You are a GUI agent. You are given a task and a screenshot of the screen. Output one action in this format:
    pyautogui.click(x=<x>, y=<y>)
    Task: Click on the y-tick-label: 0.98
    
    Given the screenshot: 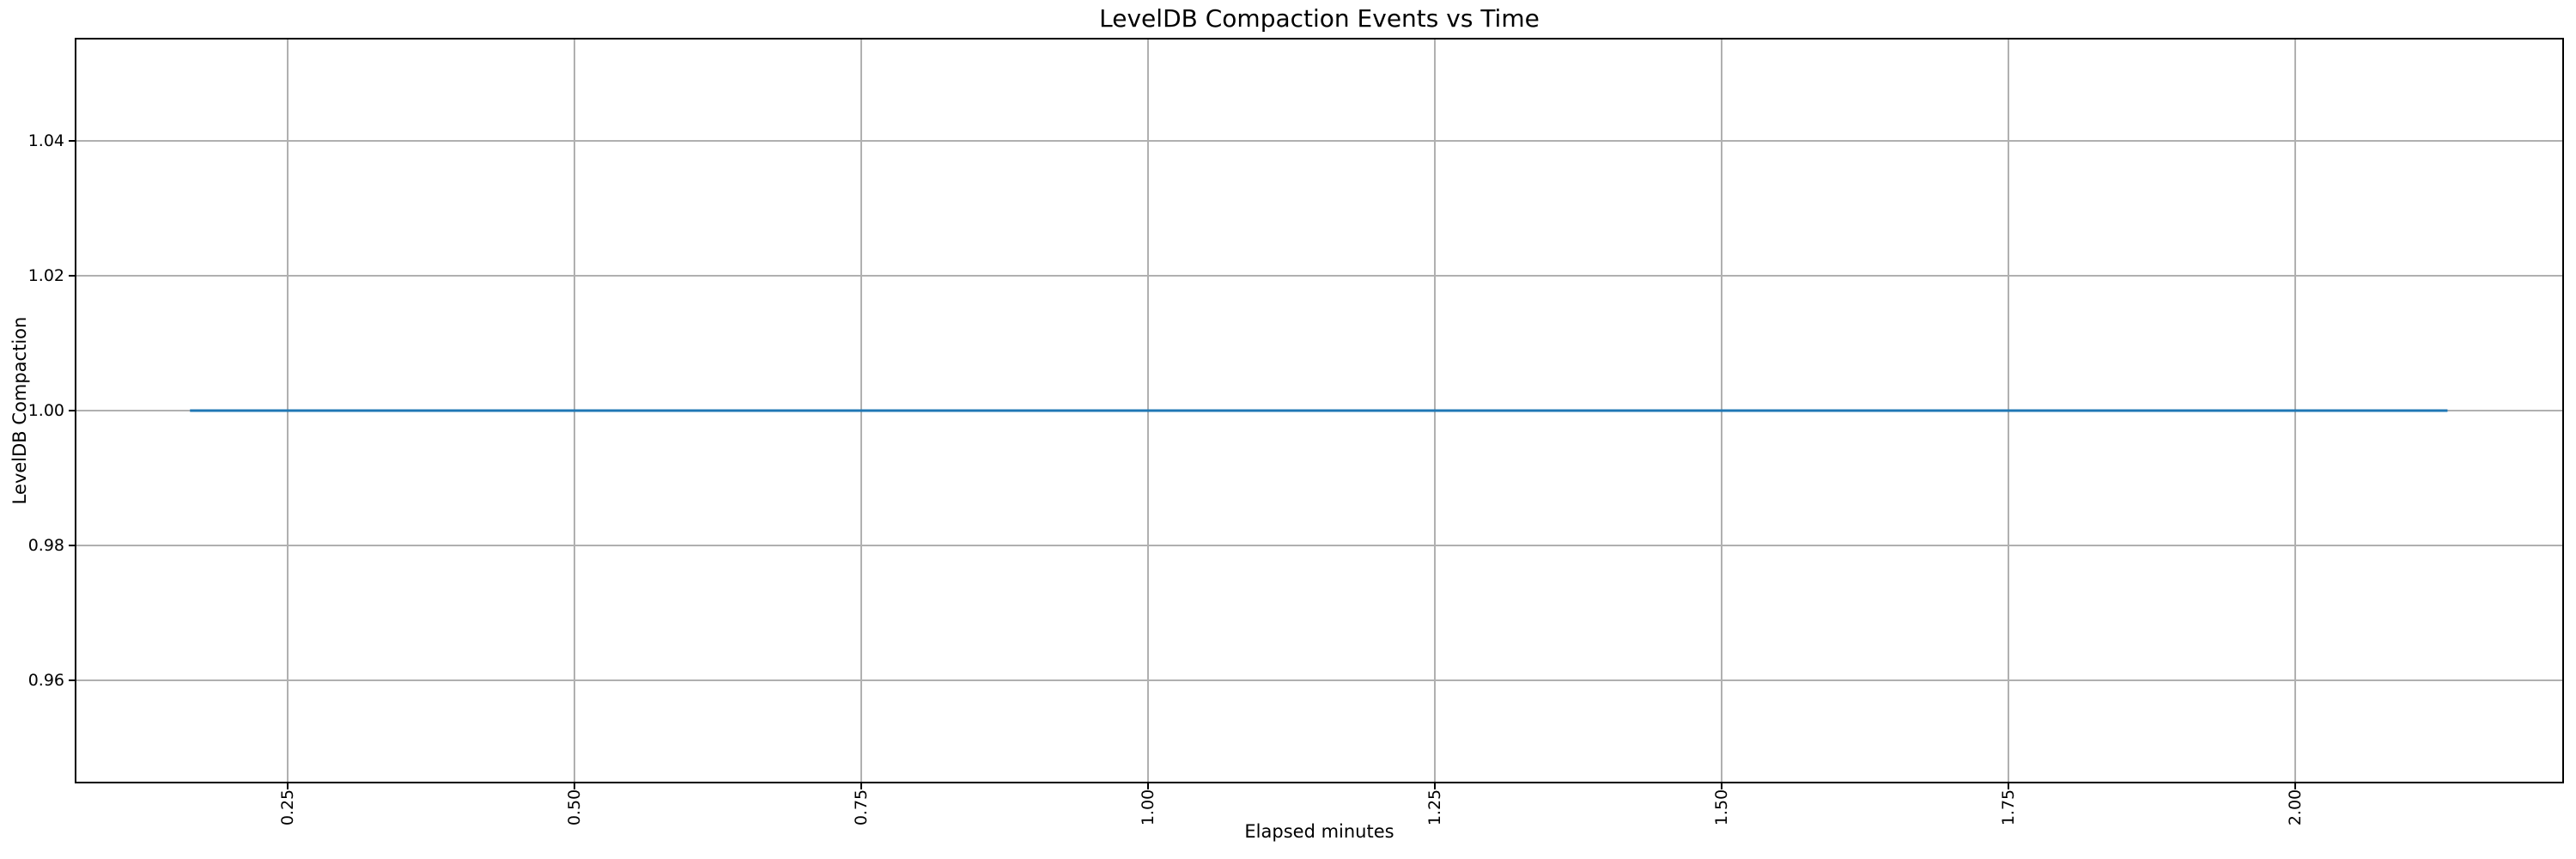 What is the action you would take?
    pyautogui.click(x=45, y=546)
    